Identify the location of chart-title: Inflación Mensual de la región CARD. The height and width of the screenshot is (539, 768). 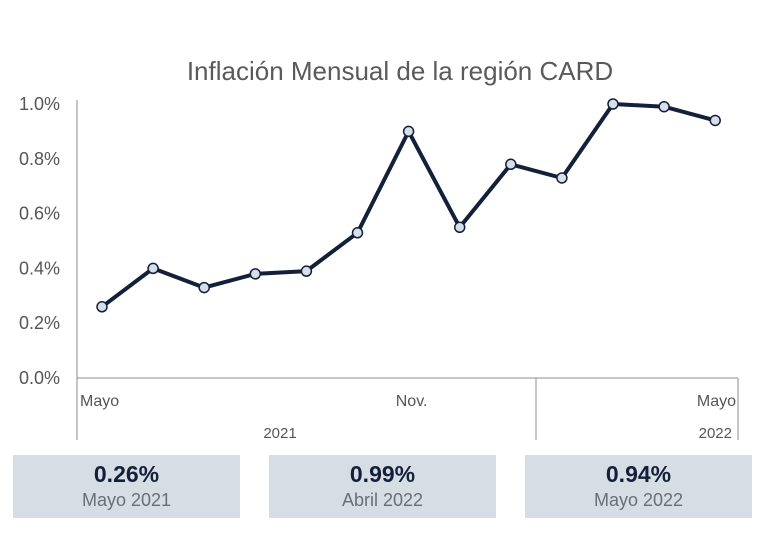
(400, 71).